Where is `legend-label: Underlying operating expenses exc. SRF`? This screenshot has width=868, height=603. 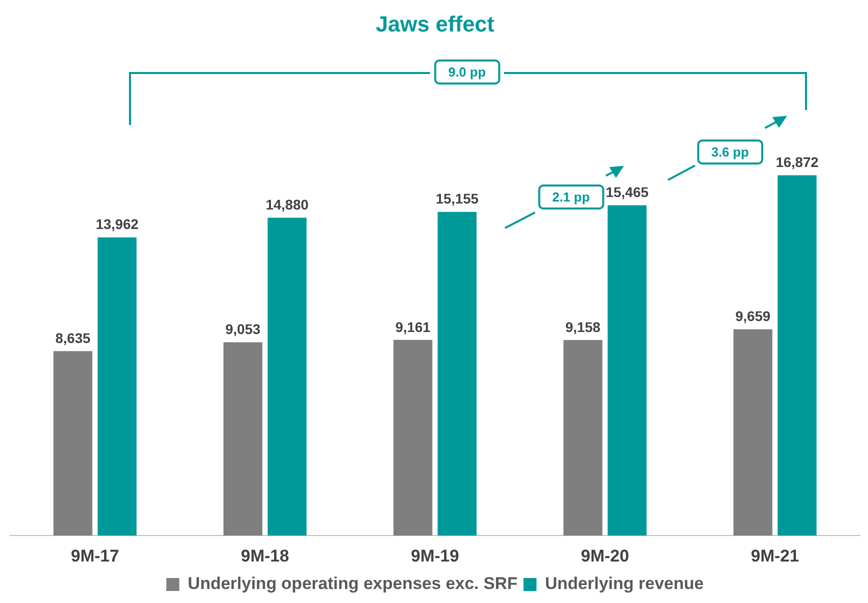 legend-label: Underlying operating expenses exc. SRF is located at coordinates (353, 584).